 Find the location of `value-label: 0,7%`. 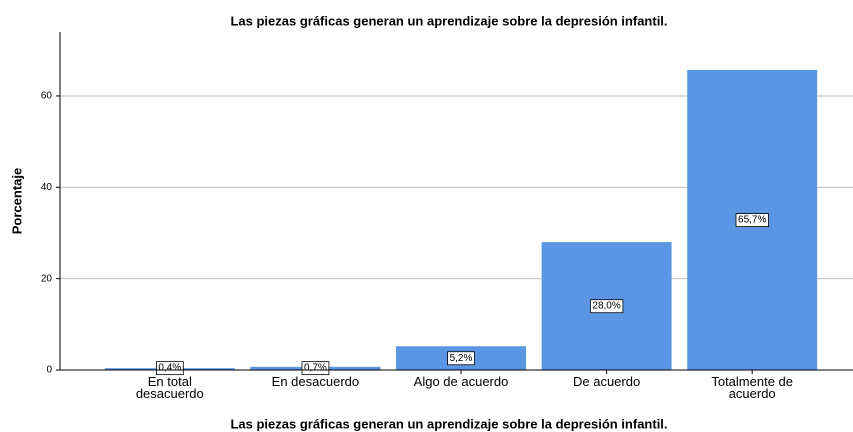

value-label: 0,7% is located at coordinates (315, 368).